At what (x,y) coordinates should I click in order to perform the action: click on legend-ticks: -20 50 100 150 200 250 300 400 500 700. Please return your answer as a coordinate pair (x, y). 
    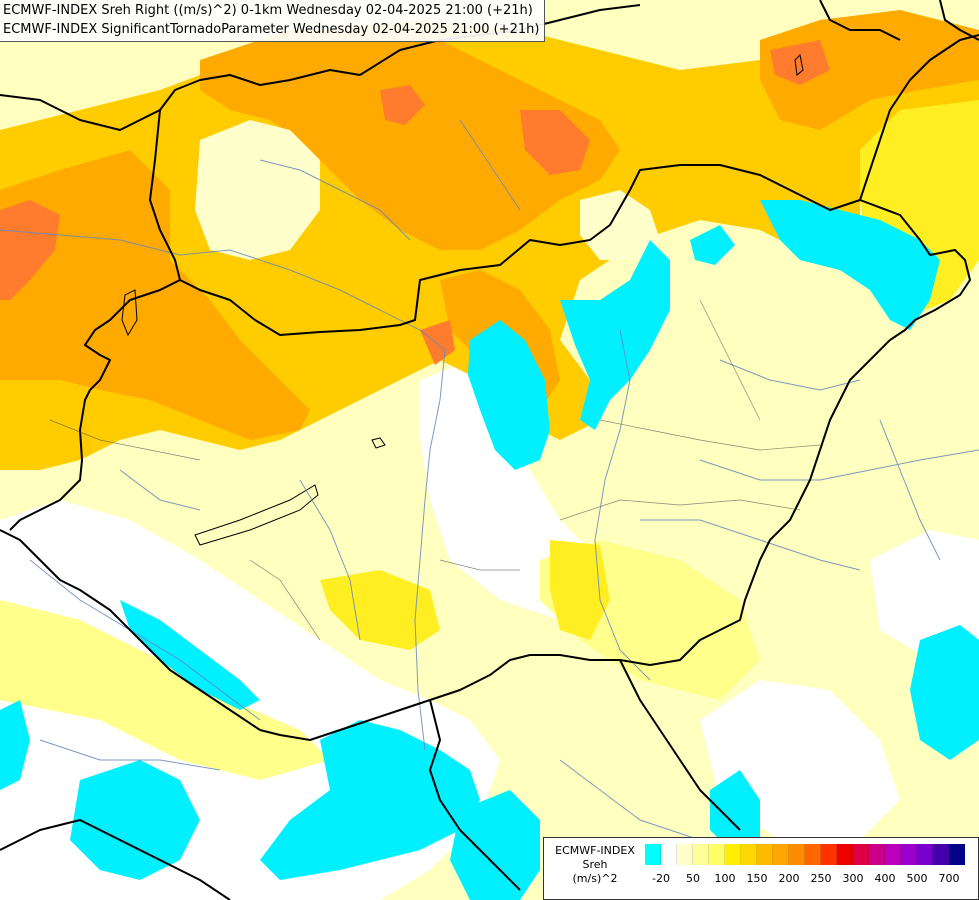
    Looking at the image, I should click on (810, 881).